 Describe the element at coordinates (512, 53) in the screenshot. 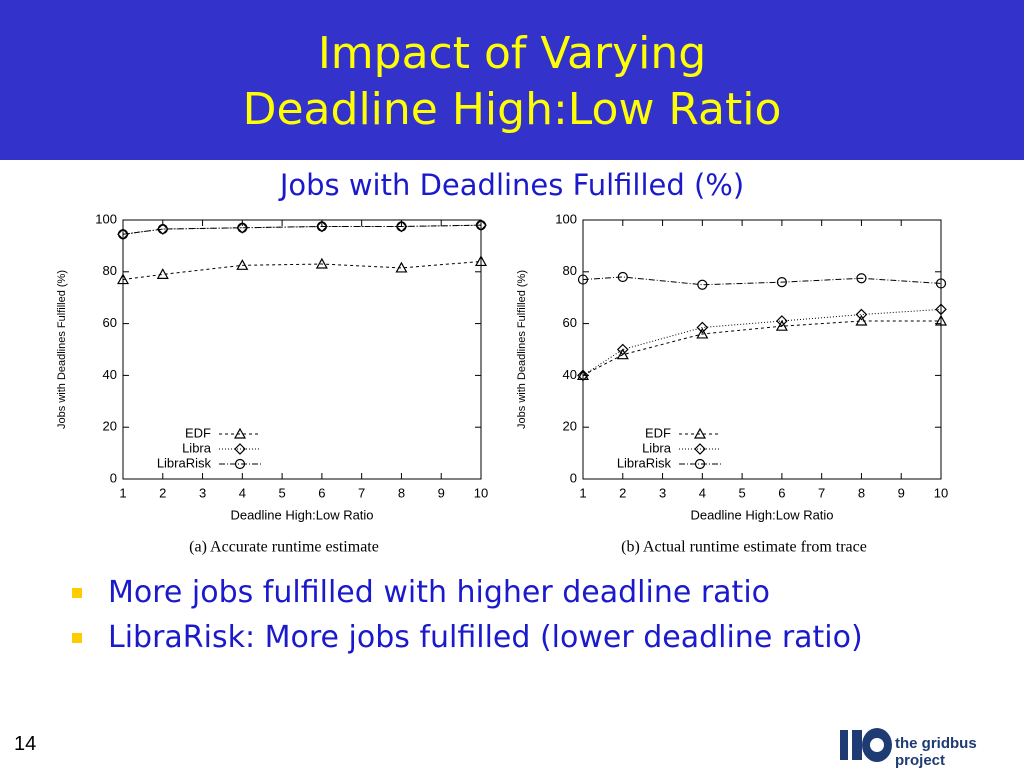

I see `title: Impact of Varying` at that location.